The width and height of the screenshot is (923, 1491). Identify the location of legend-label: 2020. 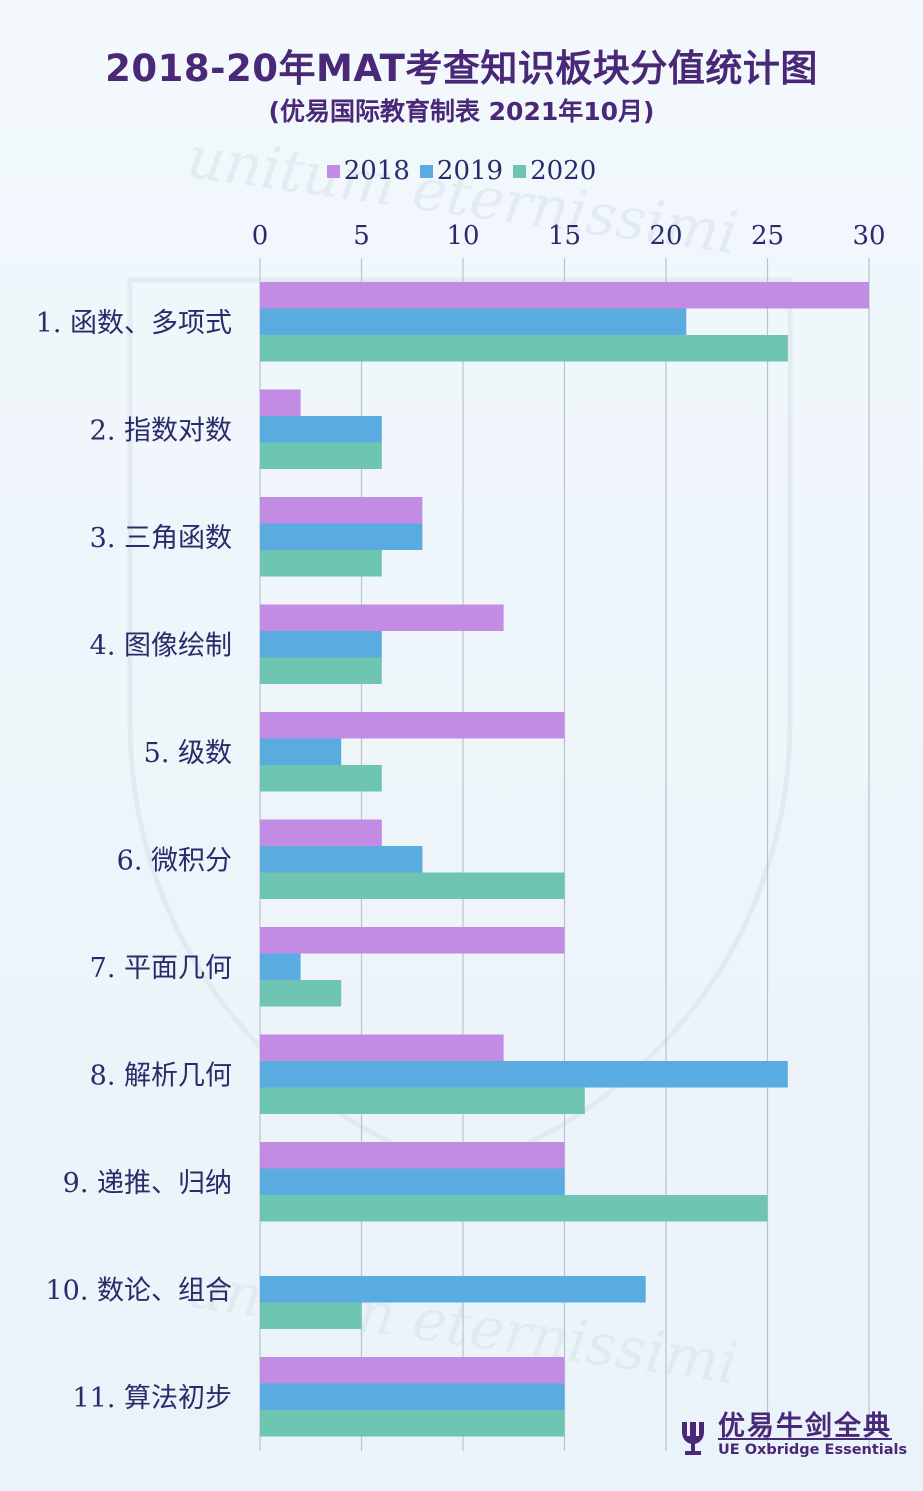
(563, 171).